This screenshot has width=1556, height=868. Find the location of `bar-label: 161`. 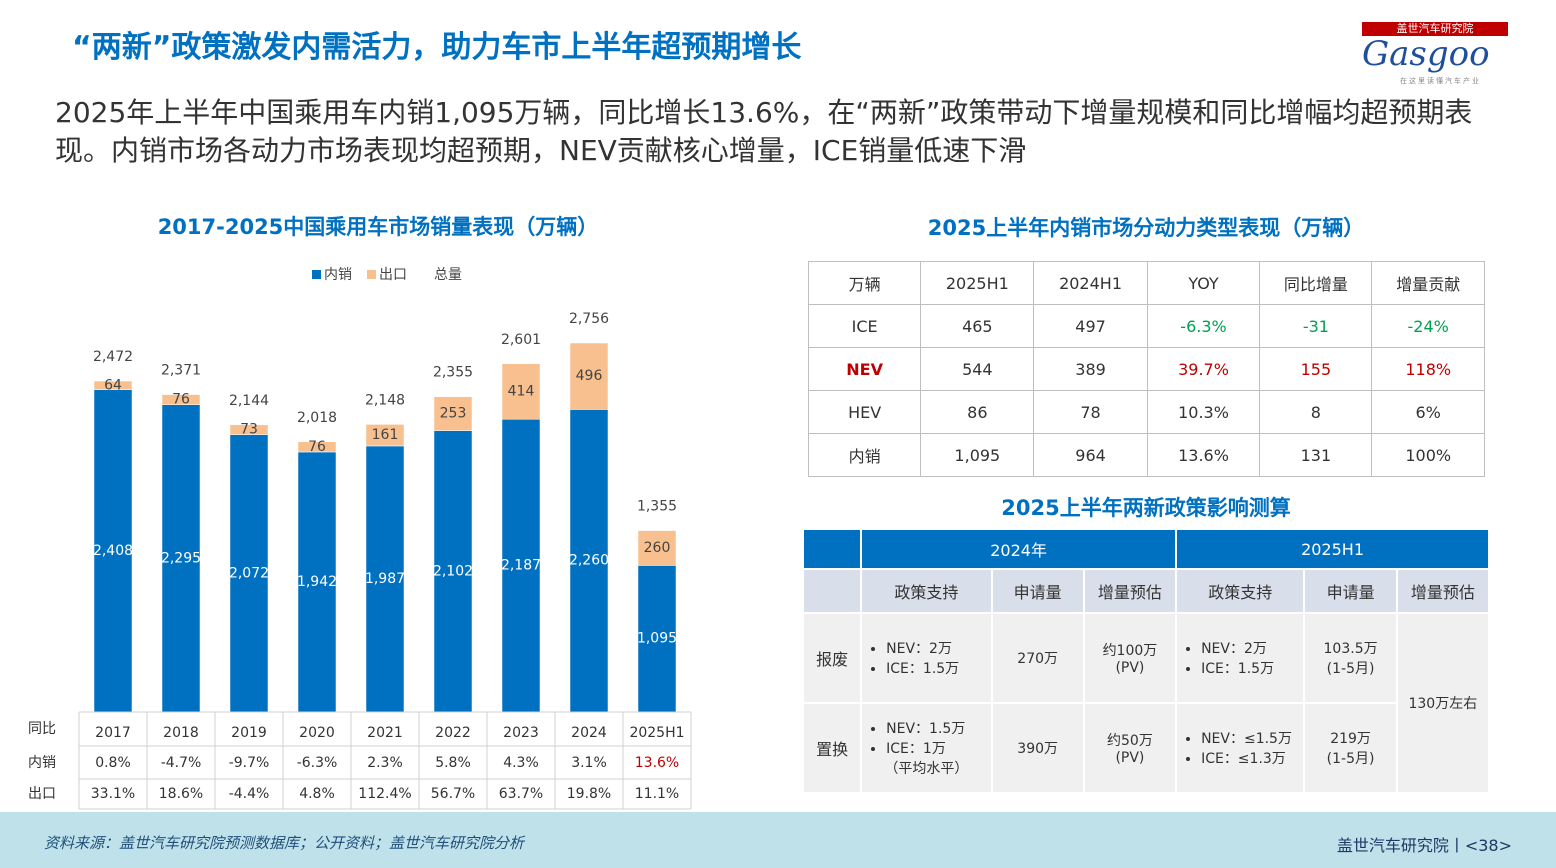

bar-label: 161 is located at coordinates (385, 435).